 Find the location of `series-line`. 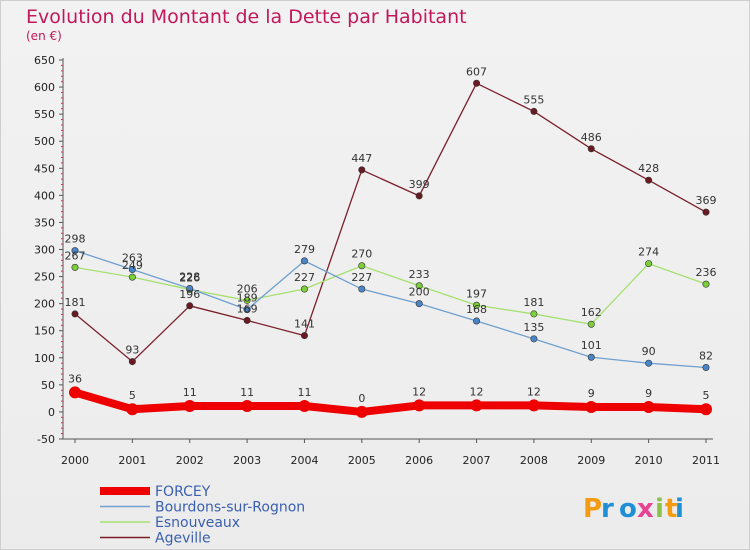

series-line is located at coordinates (390, 402).